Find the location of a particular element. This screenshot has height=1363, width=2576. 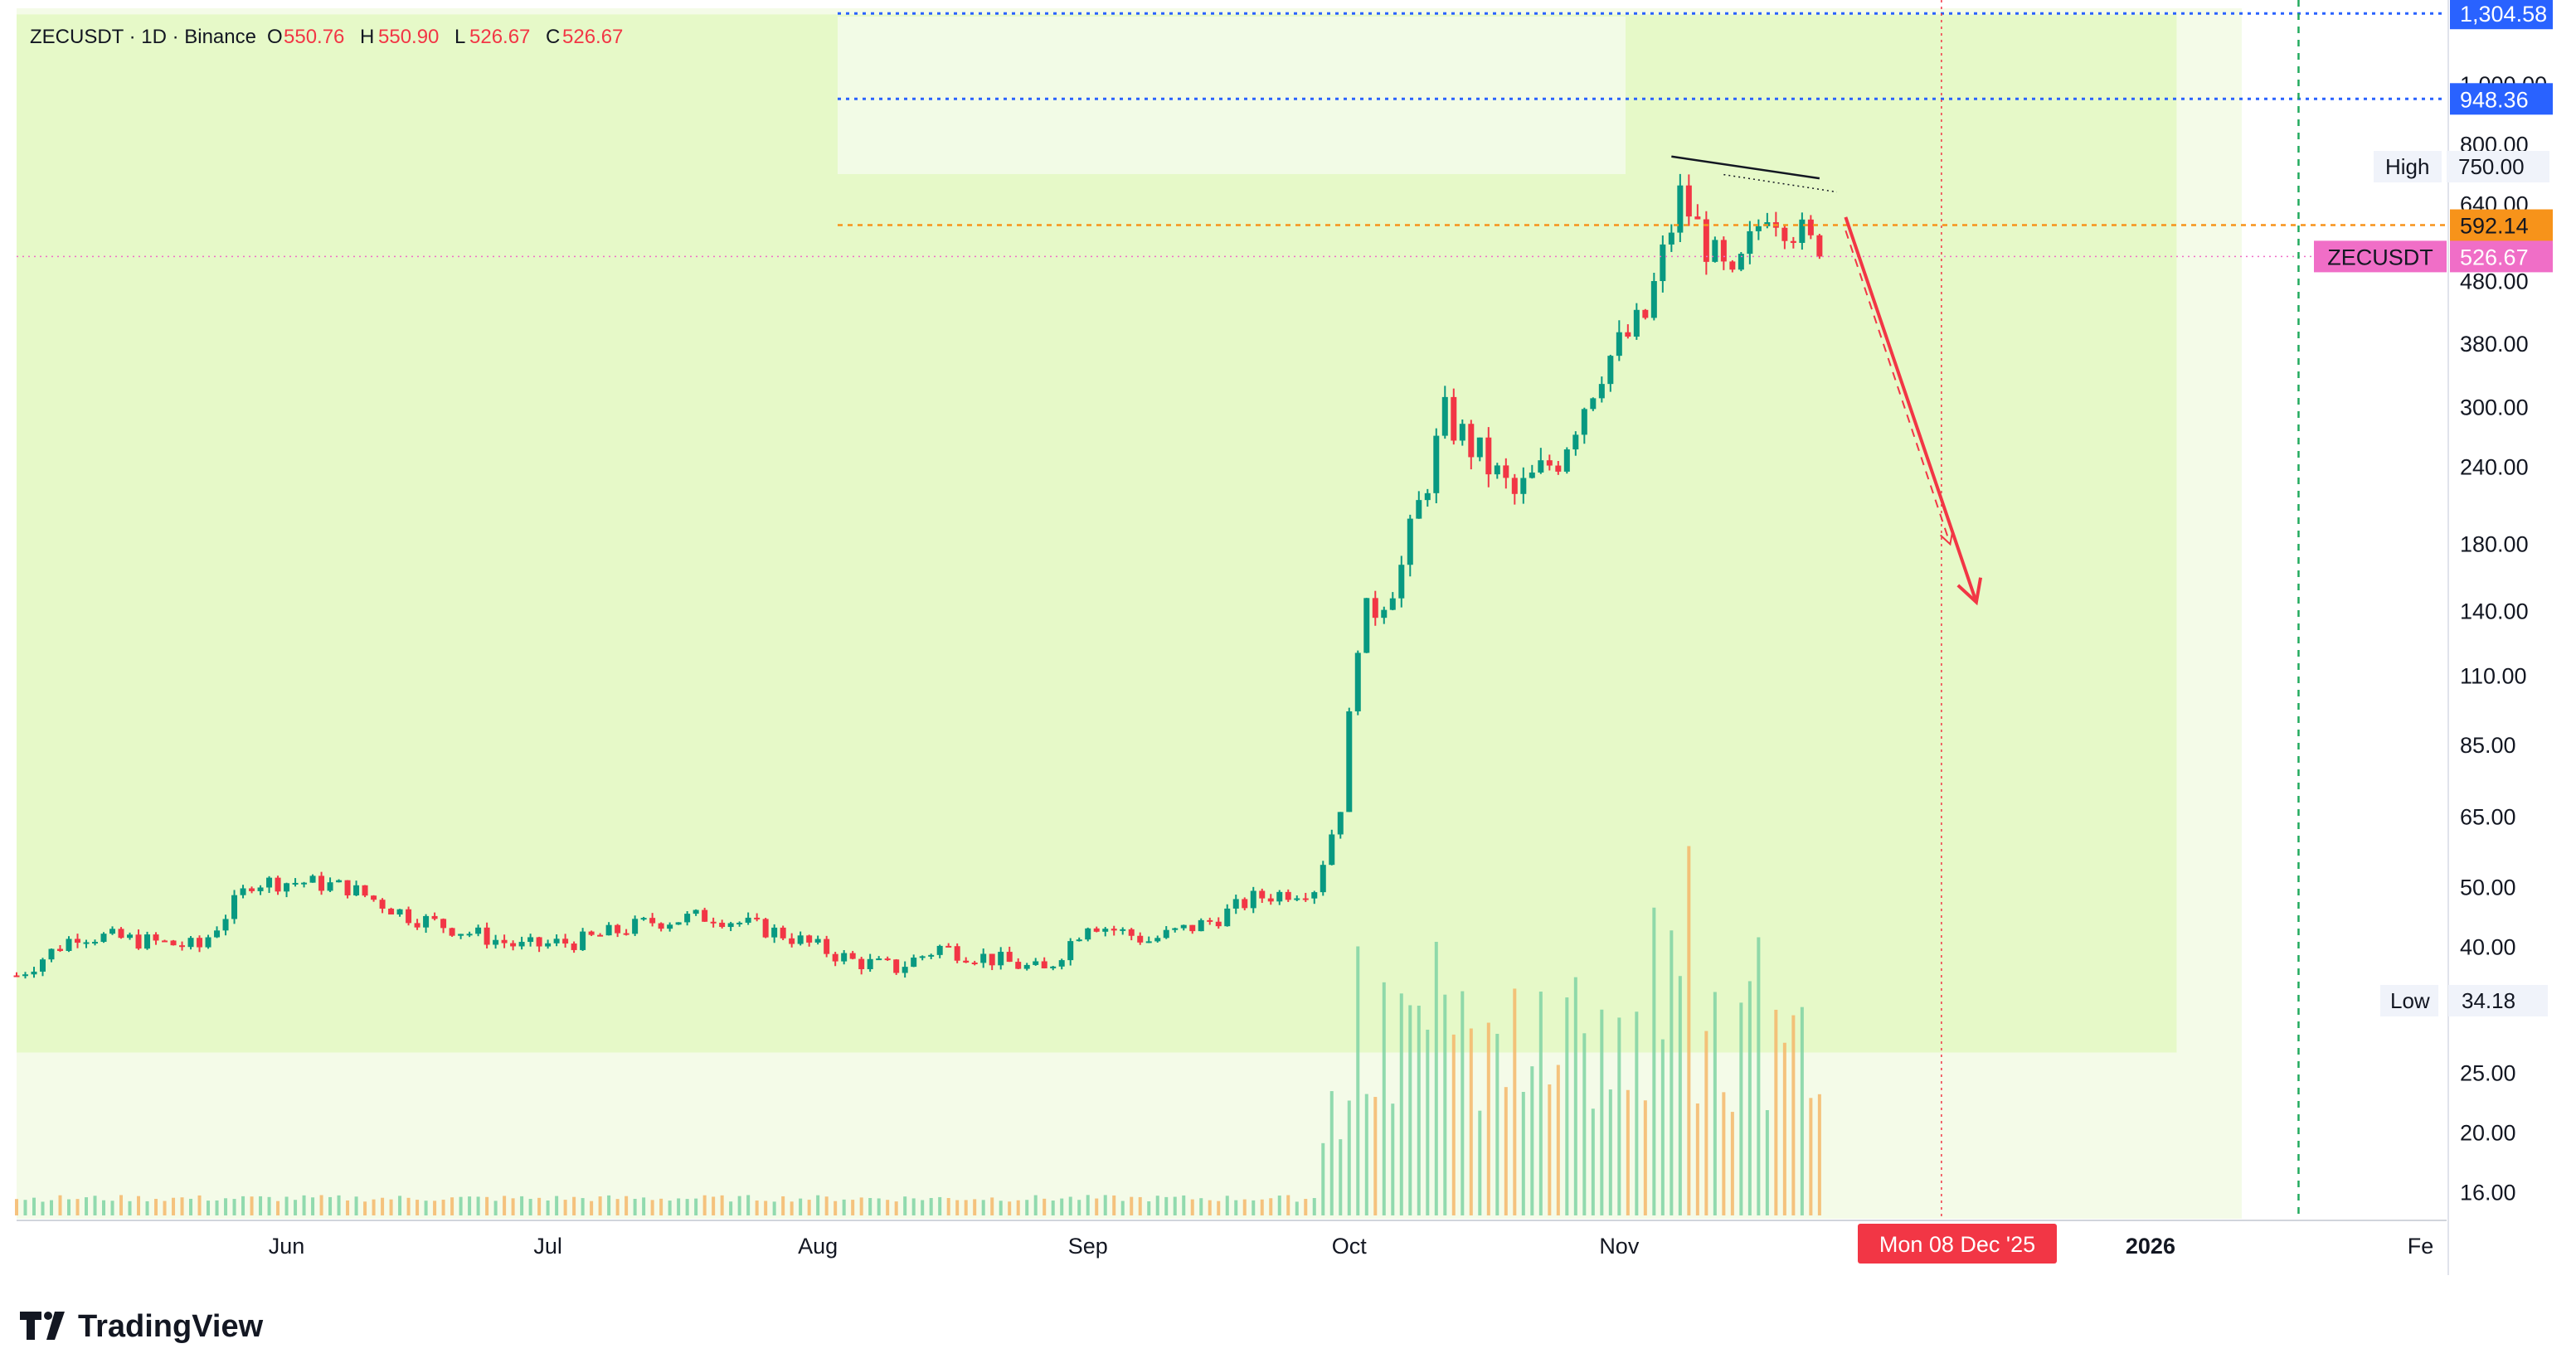

crosshair-date-label: Mon 08 Dec '25 is located at coordinates (1957, 1244).